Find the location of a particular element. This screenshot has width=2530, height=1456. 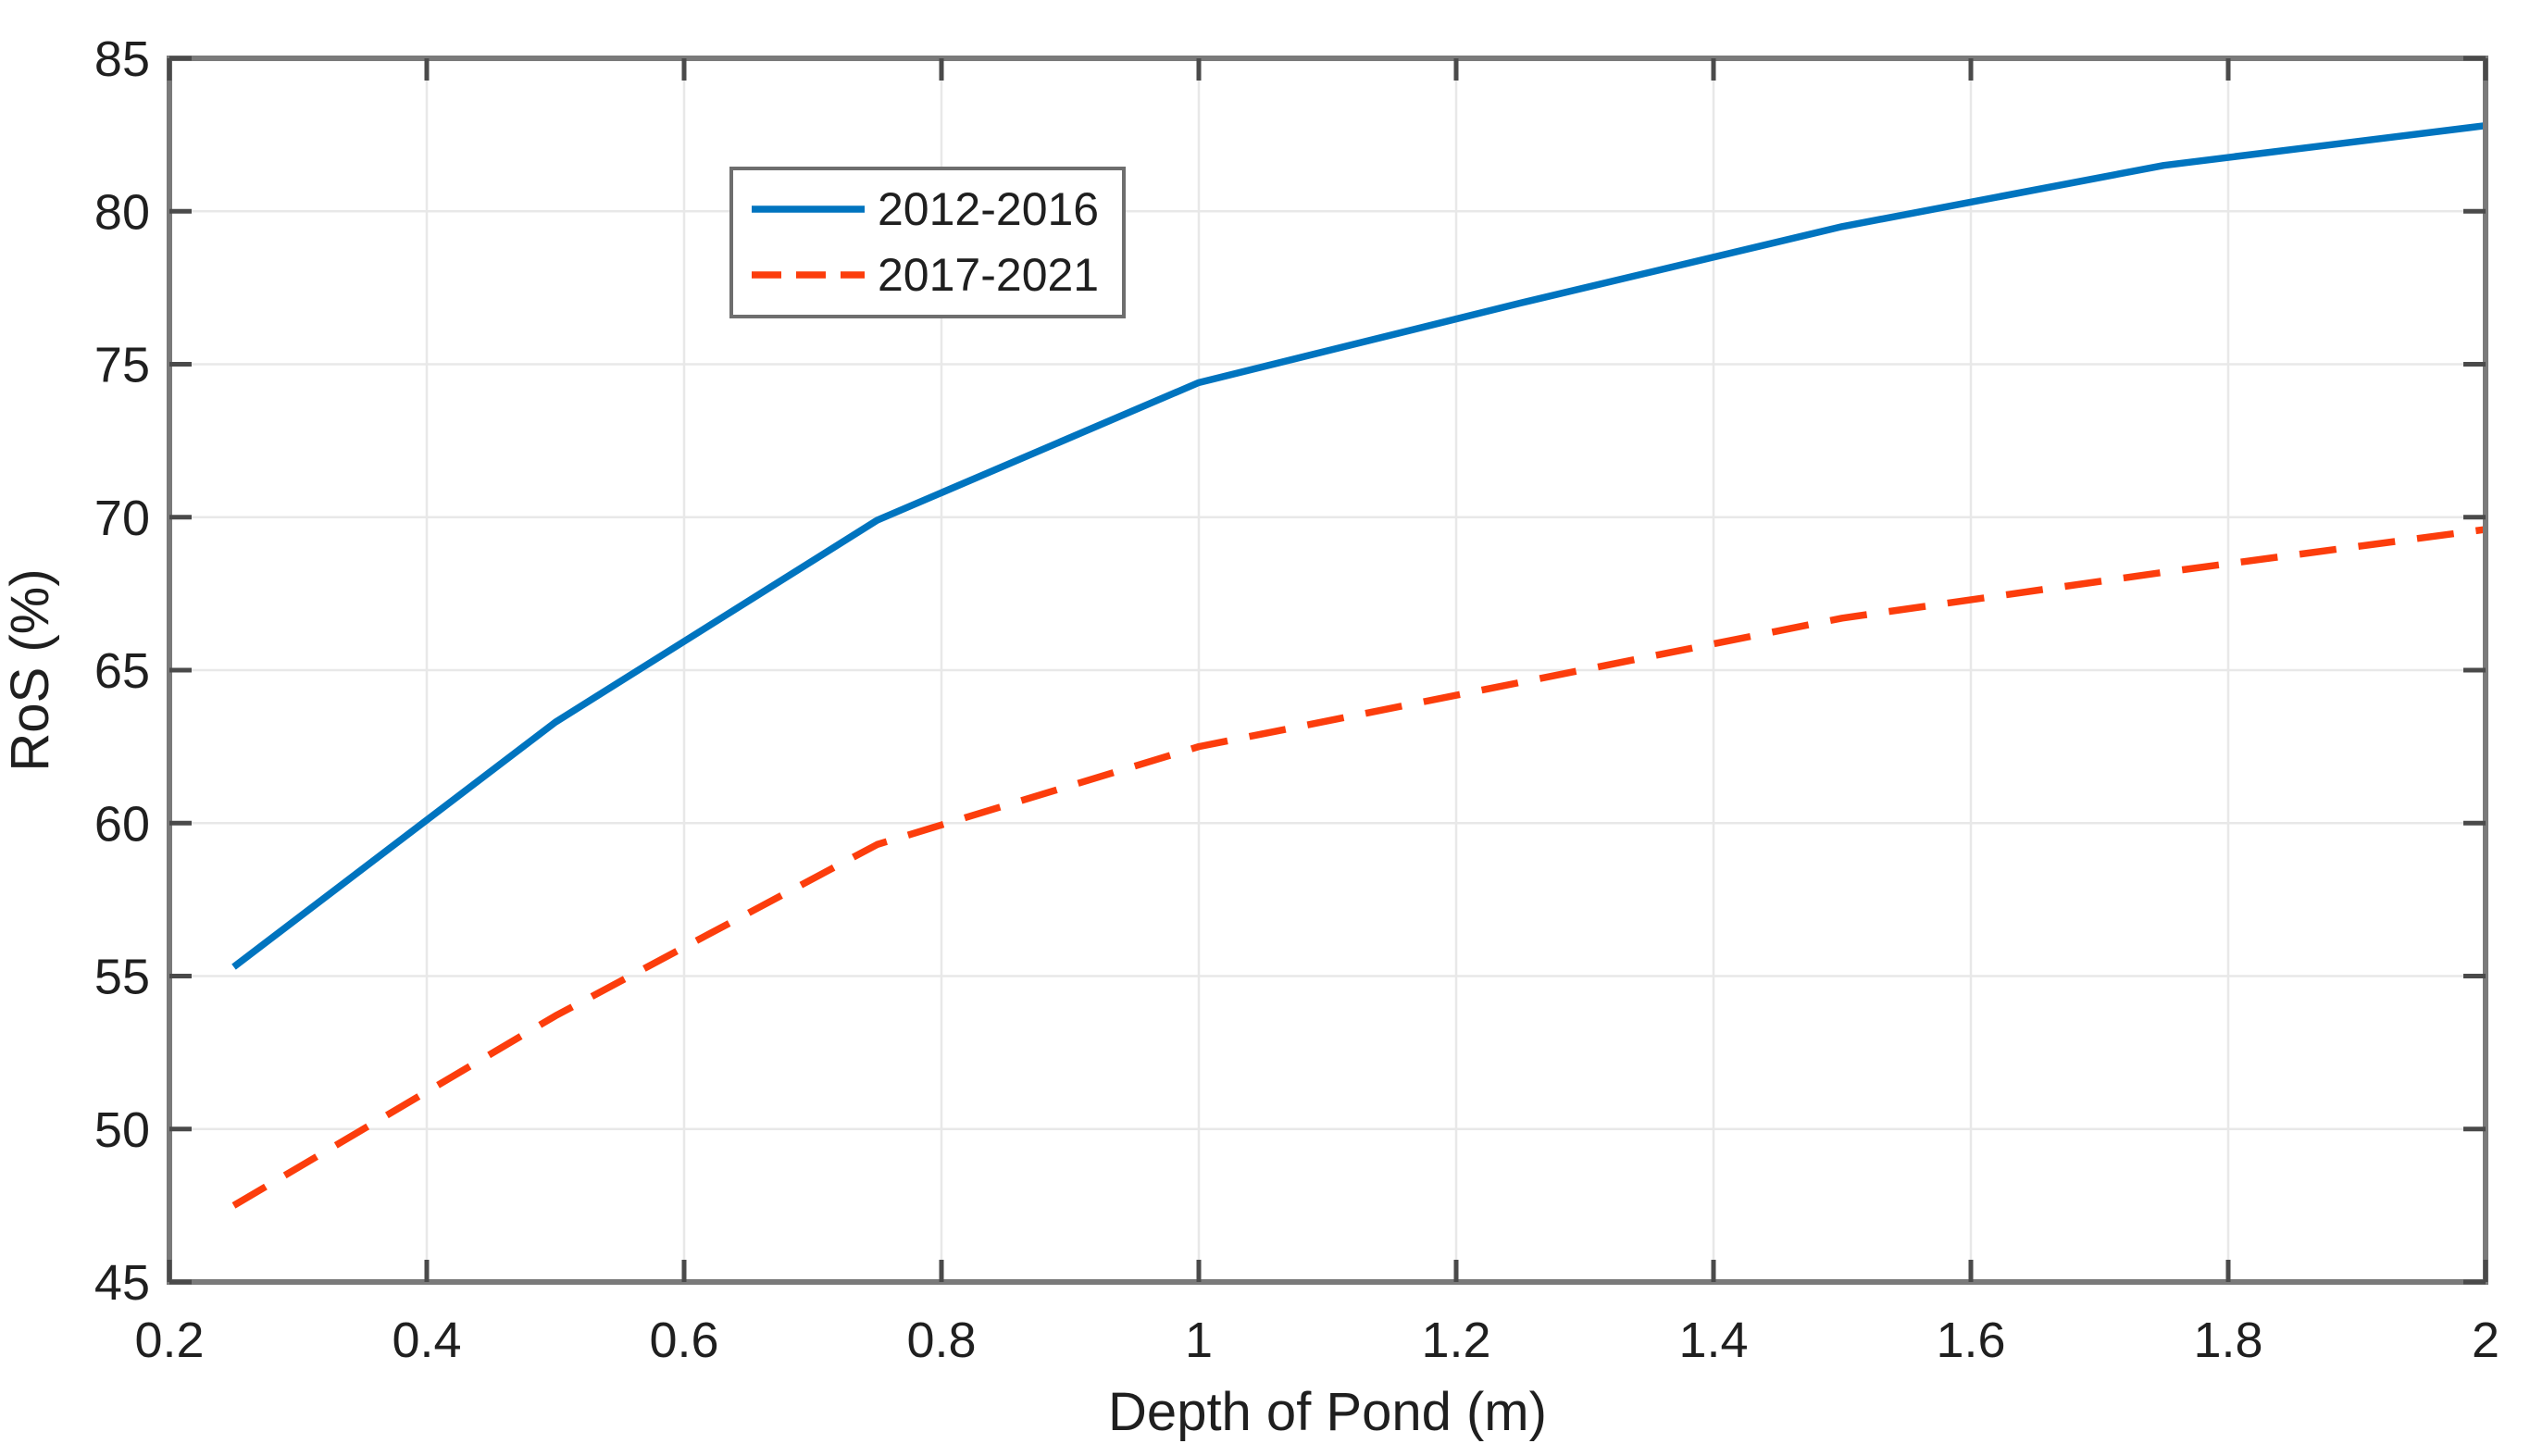

y-tick-labels: 45 50 55 60 65 70 75 80 85 is located at coordinates (122, 671).